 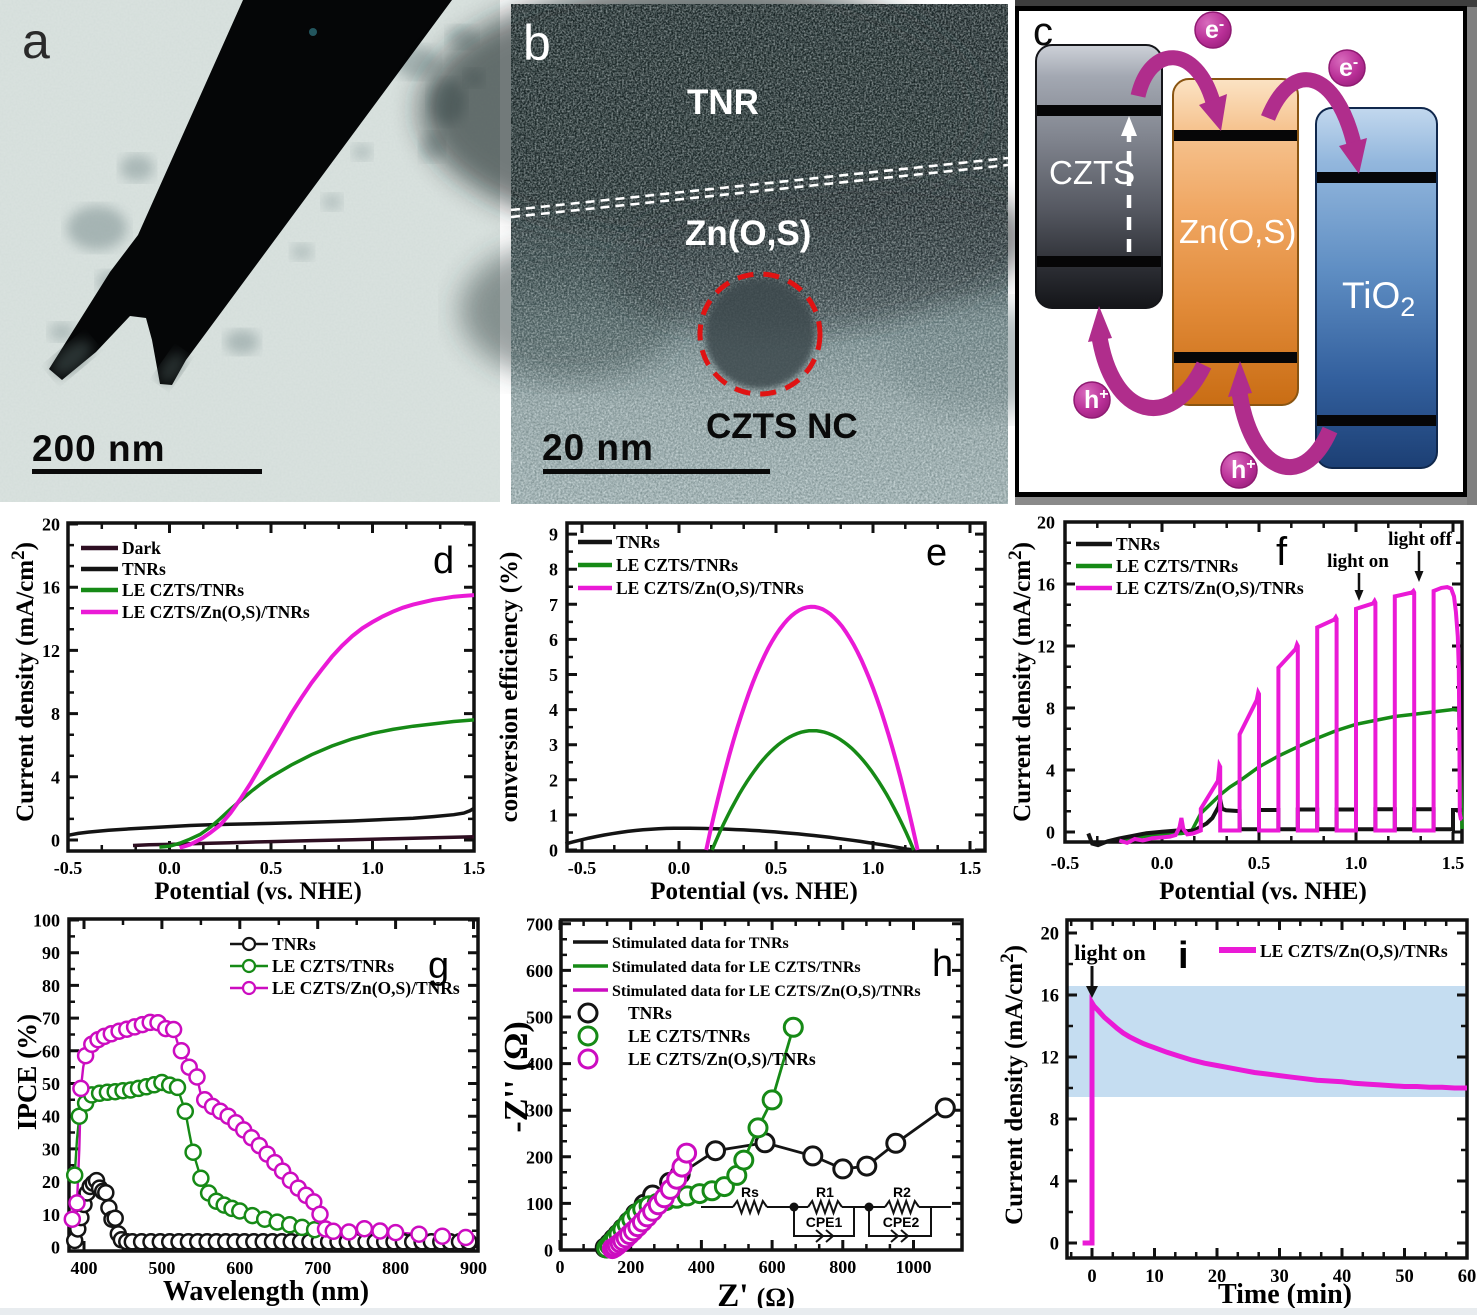 What do you see at coordinates (553, 535) in the screenshot?
I see `svg-text: 9` at bounding box center [553, 535].